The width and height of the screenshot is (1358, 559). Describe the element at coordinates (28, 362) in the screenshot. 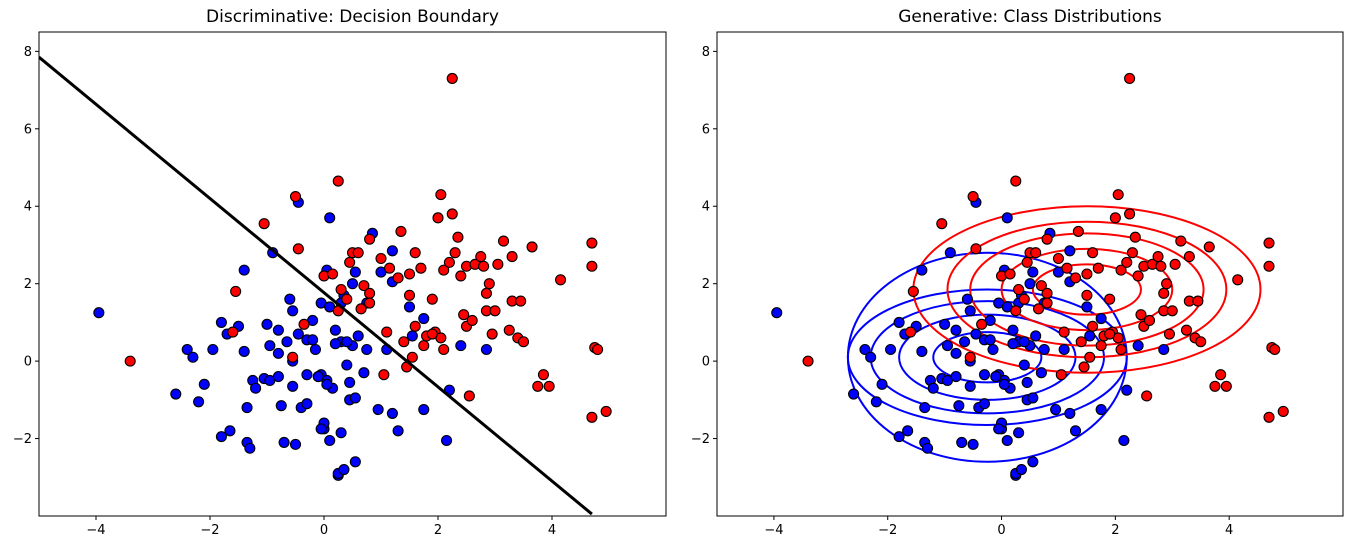

I see `y-tick-label: 0` at that location.